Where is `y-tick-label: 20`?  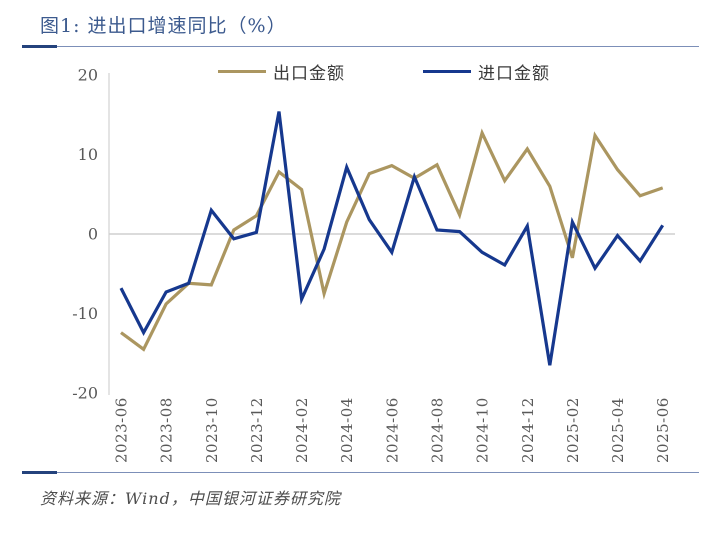
y-tick-label: 20 is located at coordinates (88, 75).